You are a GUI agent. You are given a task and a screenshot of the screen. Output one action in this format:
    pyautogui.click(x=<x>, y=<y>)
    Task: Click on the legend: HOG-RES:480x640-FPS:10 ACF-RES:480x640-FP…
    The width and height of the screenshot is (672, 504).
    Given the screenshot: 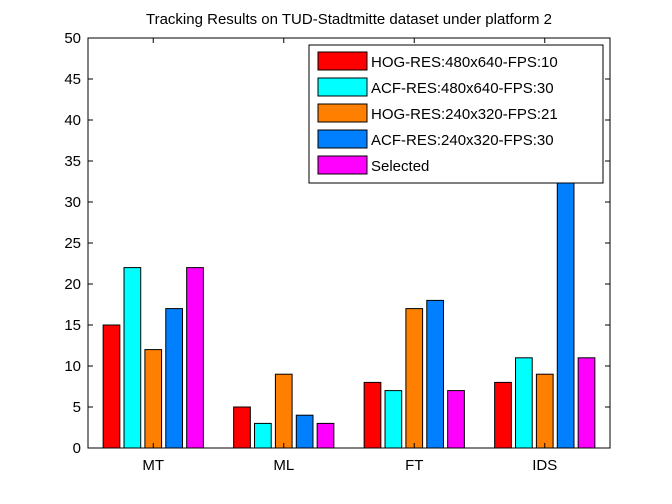 What is the action you would take?
    pyautogui.click(x=456, y=114)
    